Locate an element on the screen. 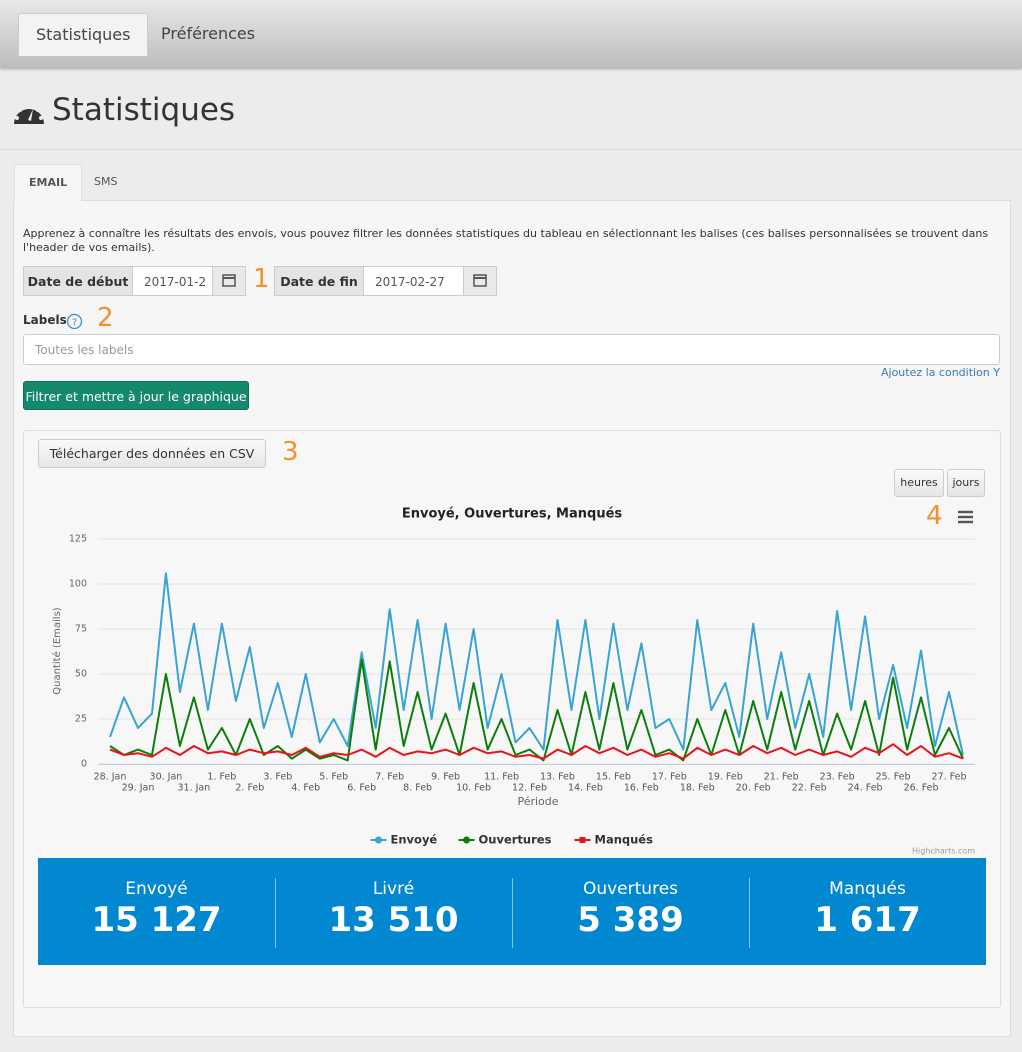  y-tick-label: 100 is located at coordinates (78, 584).